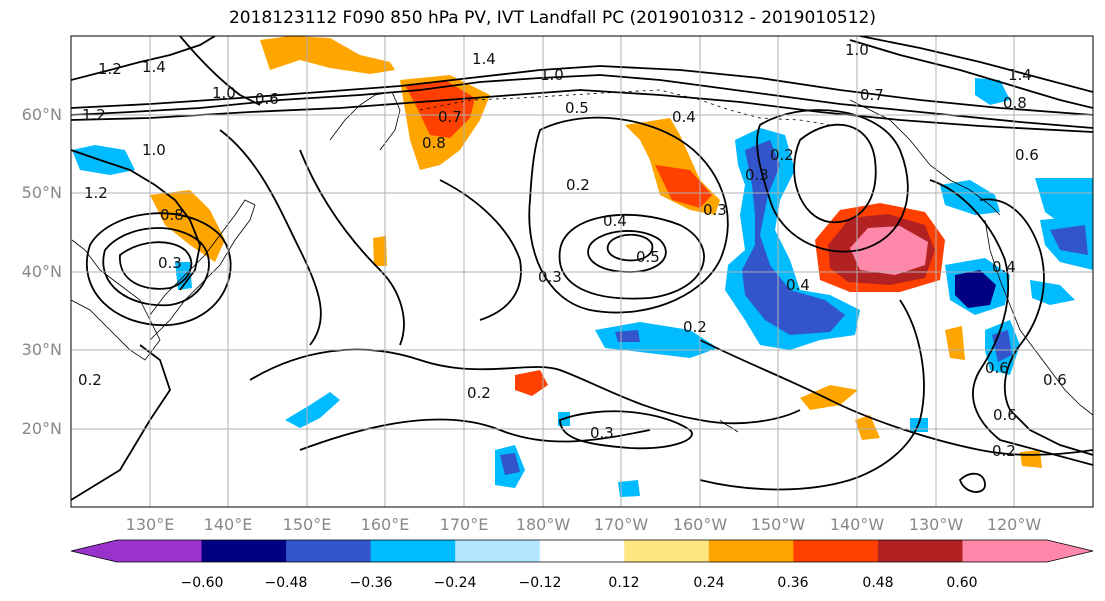 The image size is (1105, 601). What do you see at coordinates (936, 524) in the screenshot?
I see `lon-label: 130°W` at bounding box center [936, 524].